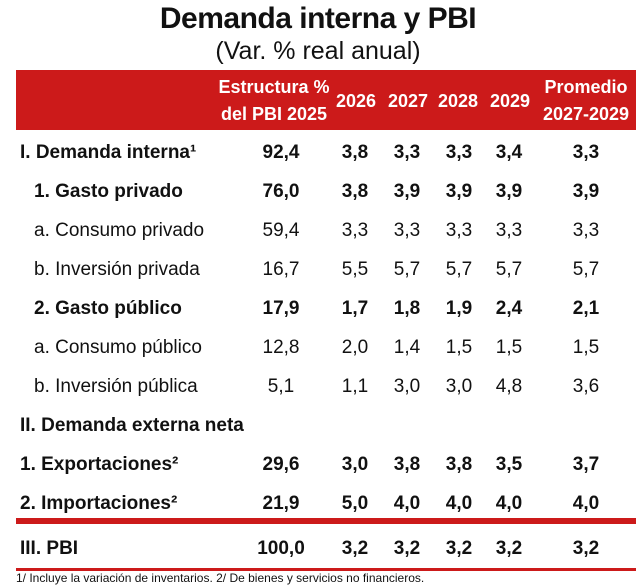 The image size is (636, 585). Describe the element at coordinates (459, 308) in the screenshot. I see `cell-year-value: 1,9` at that location.